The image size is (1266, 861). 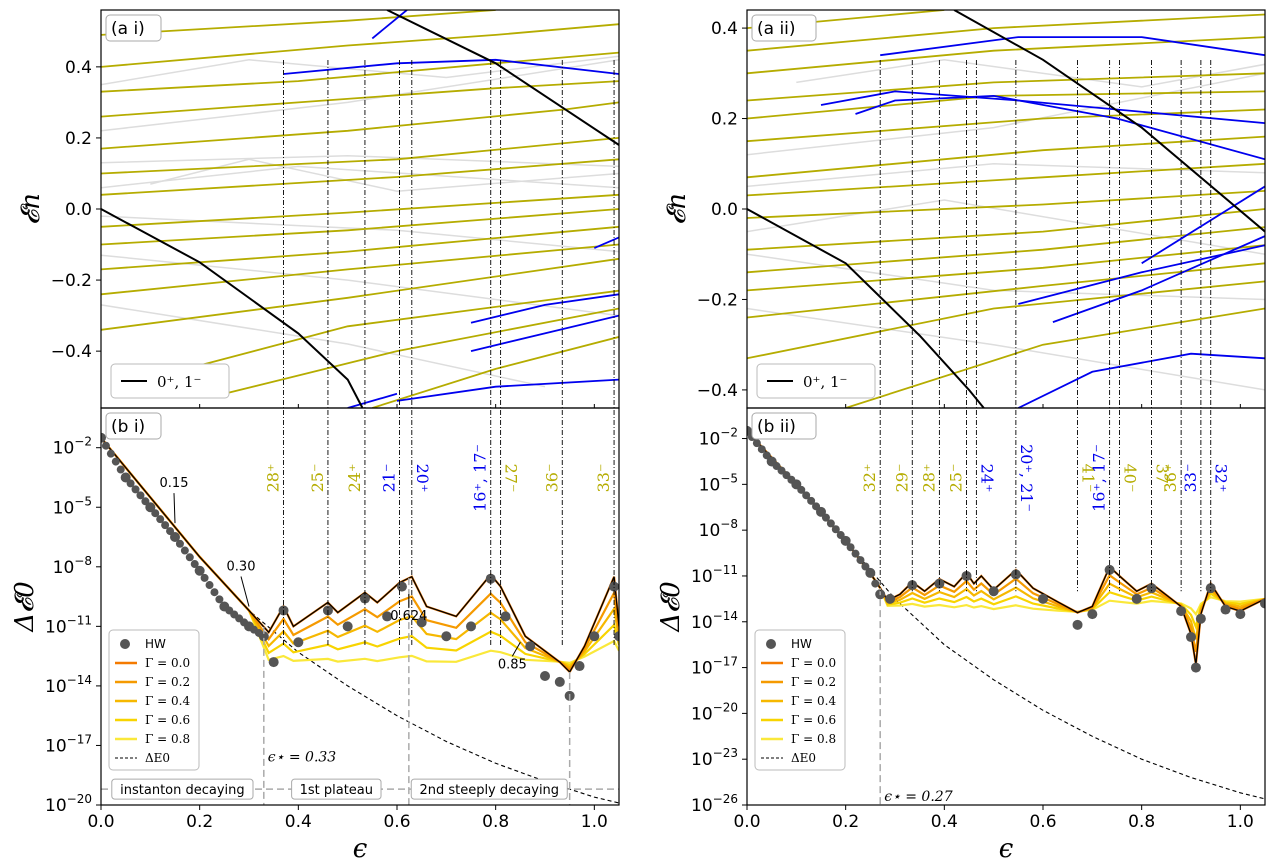 What do you see at coordinates (512, 664) in the screenshot?
I see `annotation-label: 0.85` at bounding box center [512, 664].